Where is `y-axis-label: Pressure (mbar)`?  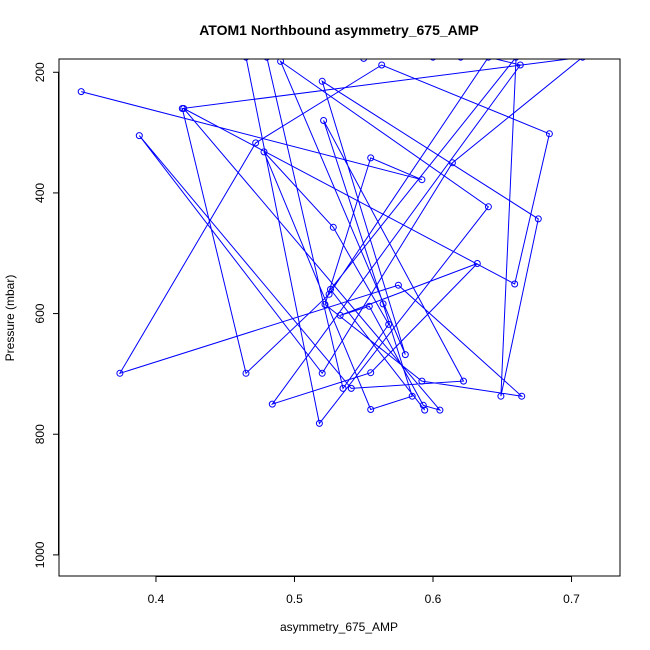 y-axis-label: Pressure (mbar) is located at coordinates (10, 318).